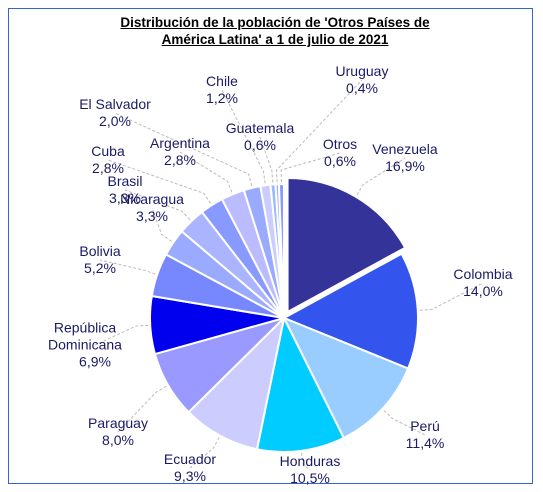 This screenshot has width=543, height=492. Describe the element at coordinates (95, 361) in the screenshot. I see `value-label: 6,9%` at that location.